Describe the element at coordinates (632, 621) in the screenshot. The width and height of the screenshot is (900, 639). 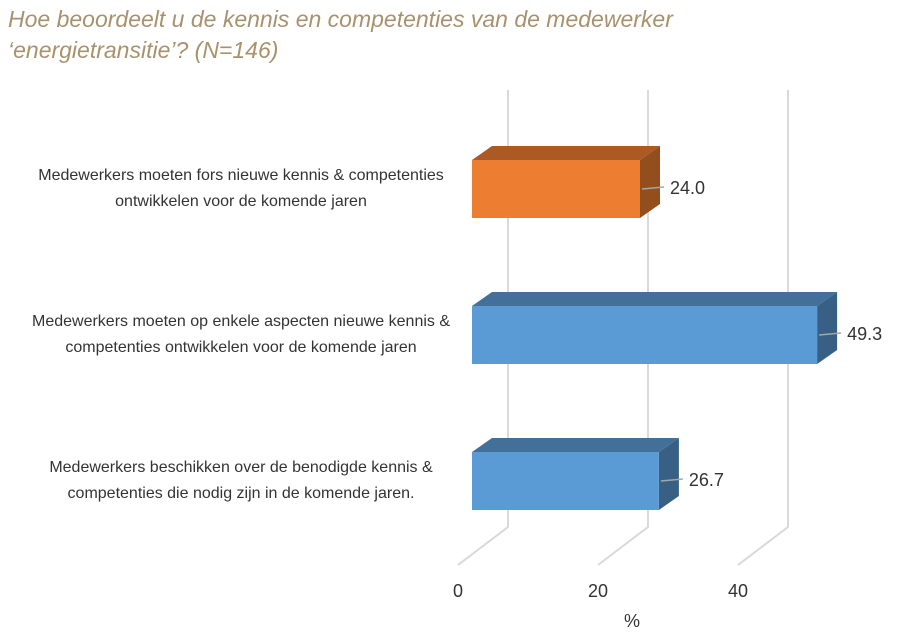
I see `x-axis-label: %` at that location.